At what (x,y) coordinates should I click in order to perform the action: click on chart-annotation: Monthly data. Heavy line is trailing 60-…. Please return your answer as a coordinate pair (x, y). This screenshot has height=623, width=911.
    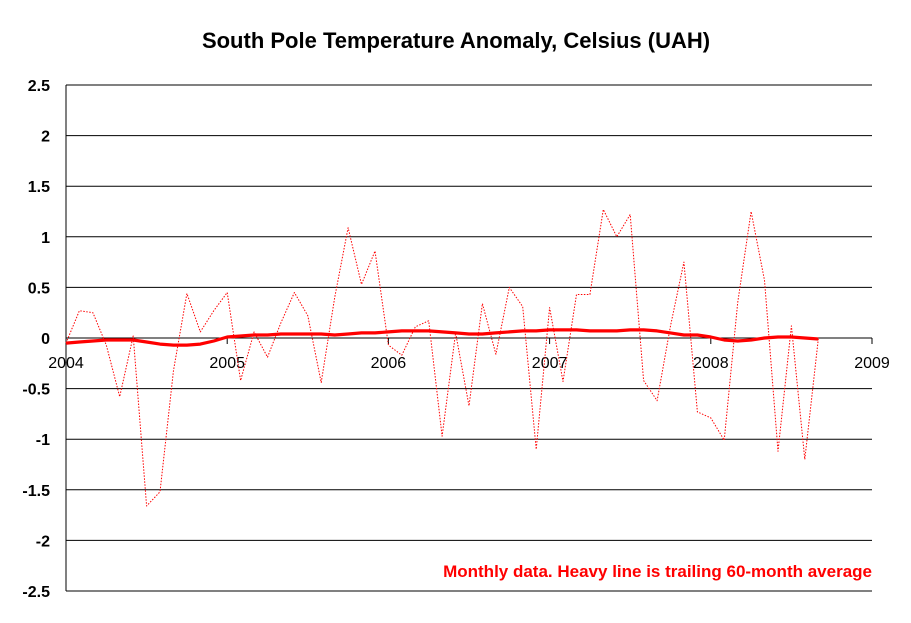
    Looking at the image, I should click on (657, 571).